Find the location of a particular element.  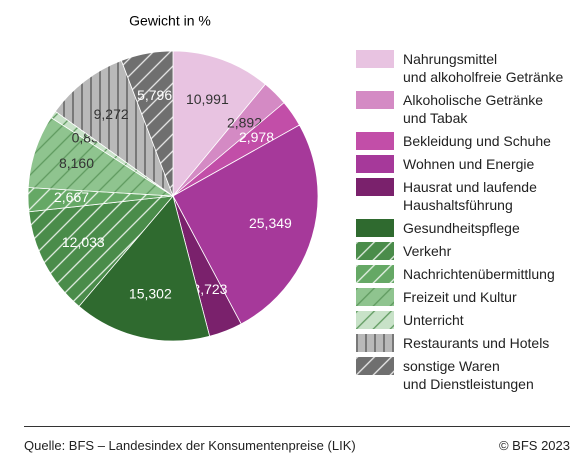

data-label: 10,991 is located at coordinates (207, 99).